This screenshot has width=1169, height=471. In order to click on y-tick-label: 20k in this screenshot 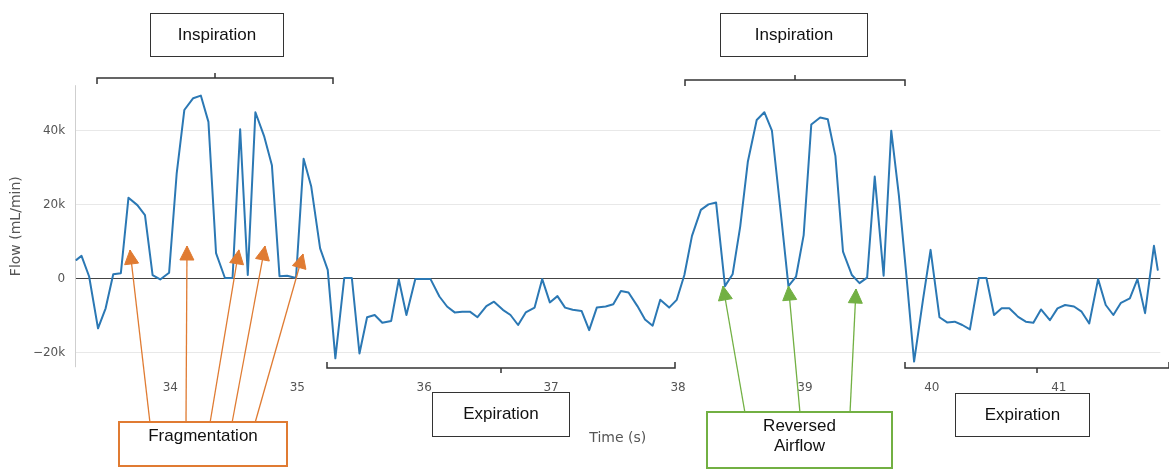, I will do `click(54, 204)`.